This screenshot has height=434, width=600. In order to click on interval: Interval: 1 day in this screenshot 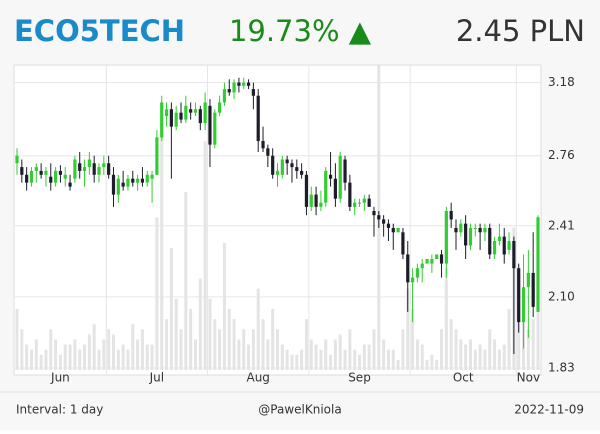, I will do `click(59, 410)`.